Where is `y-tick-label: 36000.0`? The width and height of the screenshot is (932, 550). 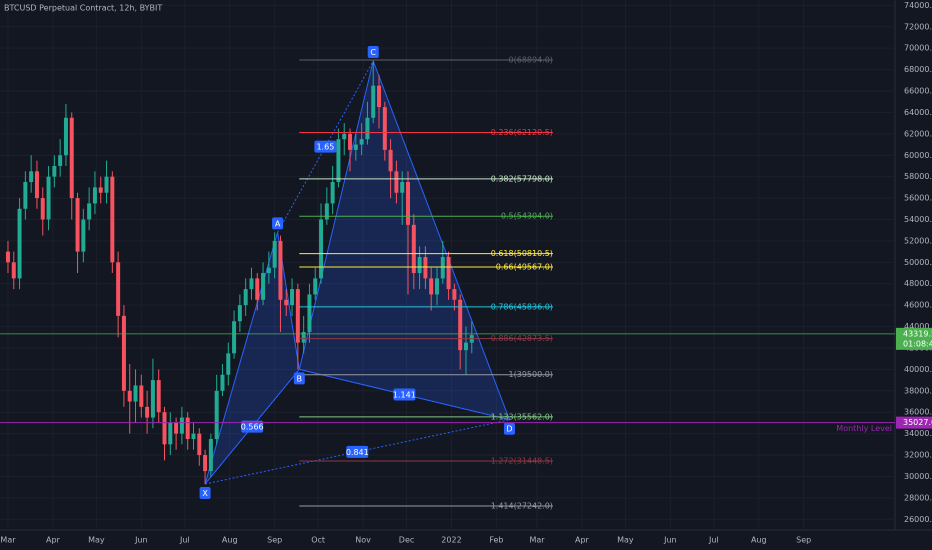
y-tick-label: 36000.0 is located at coordinates (918, 412).